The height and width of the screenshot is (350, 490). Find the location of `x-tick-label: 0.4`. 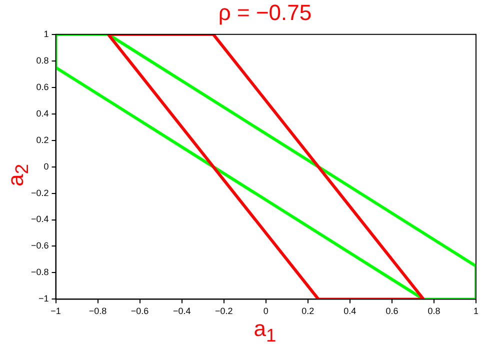

x-tick-label: 0.4 is located at coordinates (350, 311).